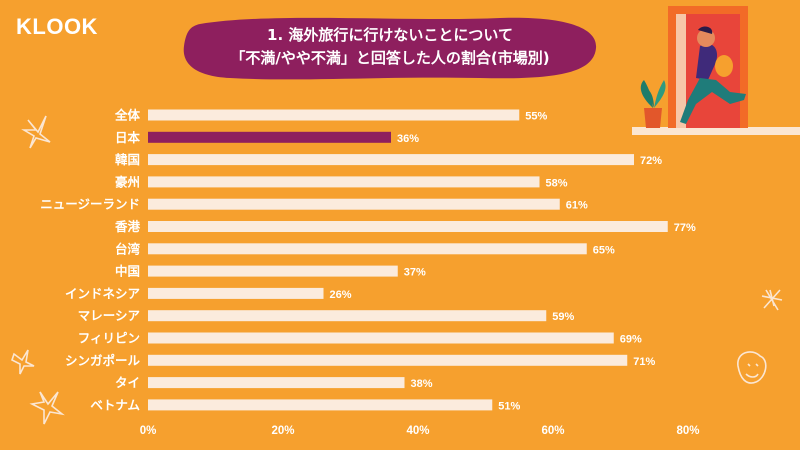  I want to click on data-label: 58%, so click(557, 183).